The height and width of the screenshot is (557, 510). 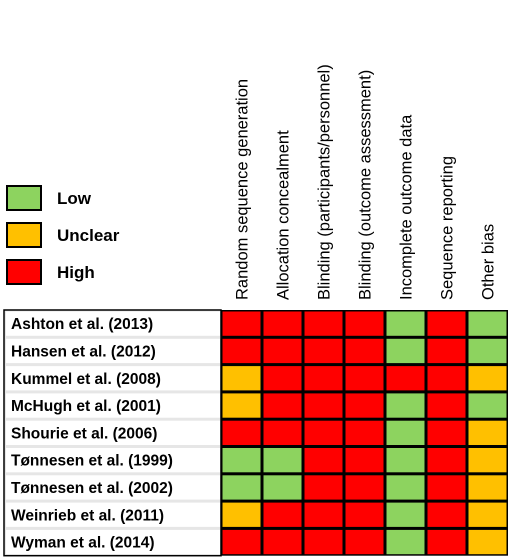 I want to click on row-label: Ashton et al. (2013), so click(x=82, y=324).